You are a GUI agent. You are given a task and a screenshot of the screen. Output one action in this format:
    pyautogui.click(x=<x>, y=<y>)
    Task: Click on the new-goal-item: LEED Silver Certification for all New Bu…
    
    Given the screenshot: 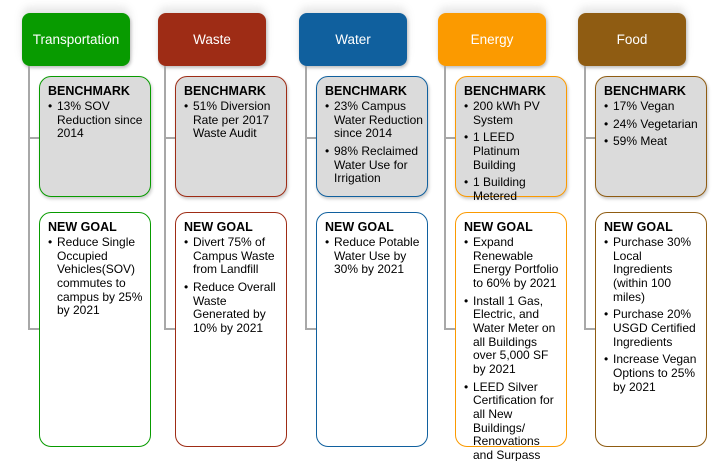 What is the action you would take?
    pyautogui.click(x=513, y=420)
    